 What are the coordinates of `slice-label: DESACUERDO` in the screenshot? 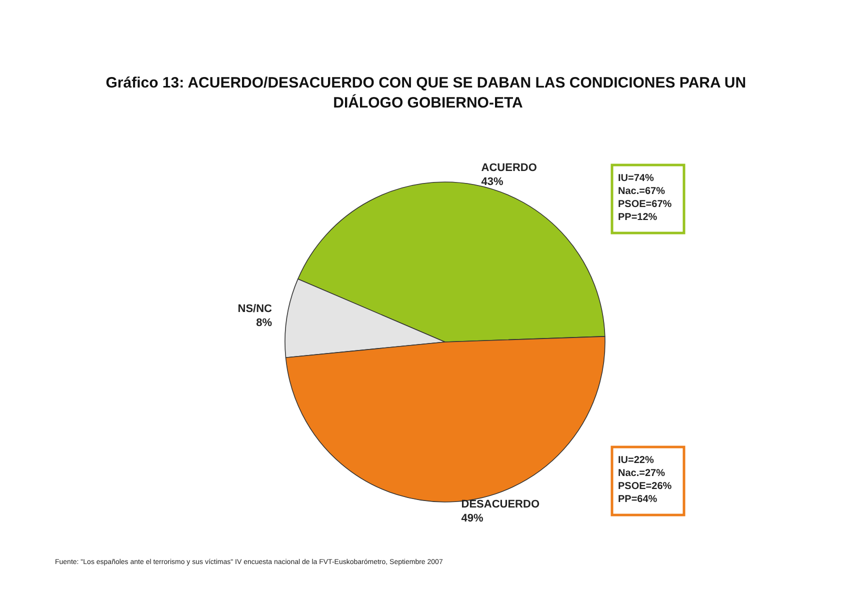 It's located at (500, 504).